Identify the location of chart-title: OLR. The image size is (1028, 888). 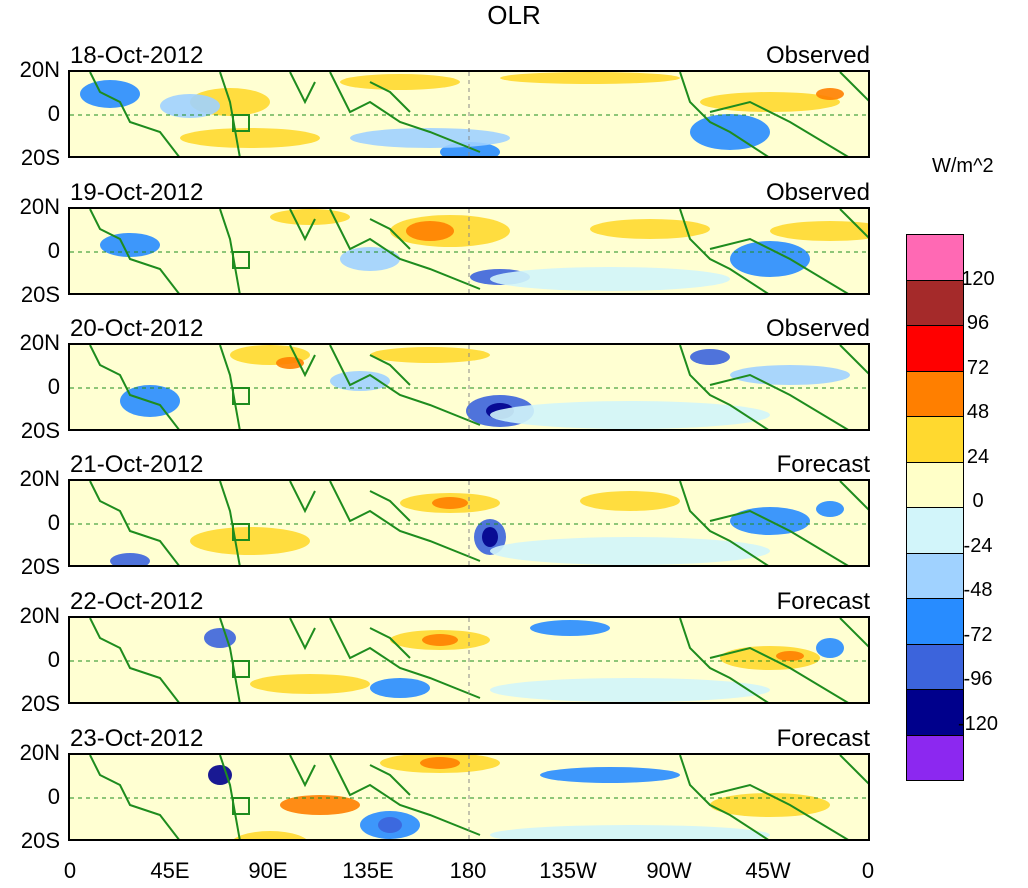
(514, 15).